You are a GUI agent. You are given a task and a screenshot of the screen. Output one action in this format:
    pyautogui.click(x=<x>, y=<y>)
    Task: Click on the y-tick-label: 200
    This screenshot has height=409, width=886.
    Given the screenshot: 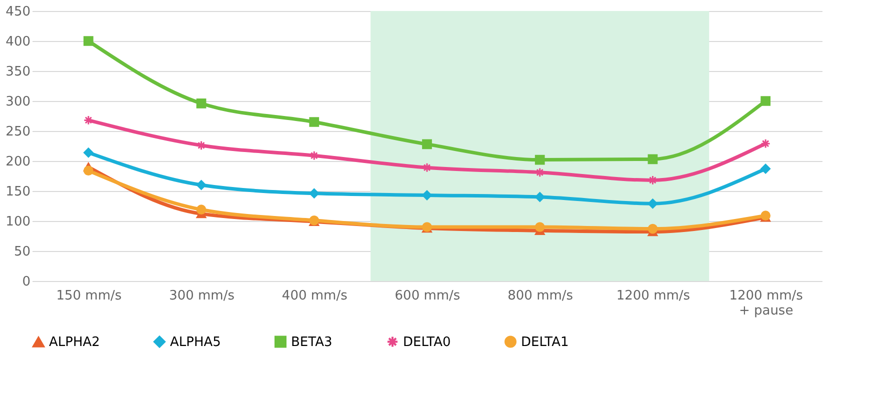 What is the action you would take?
    pyautogui.click(x=18, y=162)
    